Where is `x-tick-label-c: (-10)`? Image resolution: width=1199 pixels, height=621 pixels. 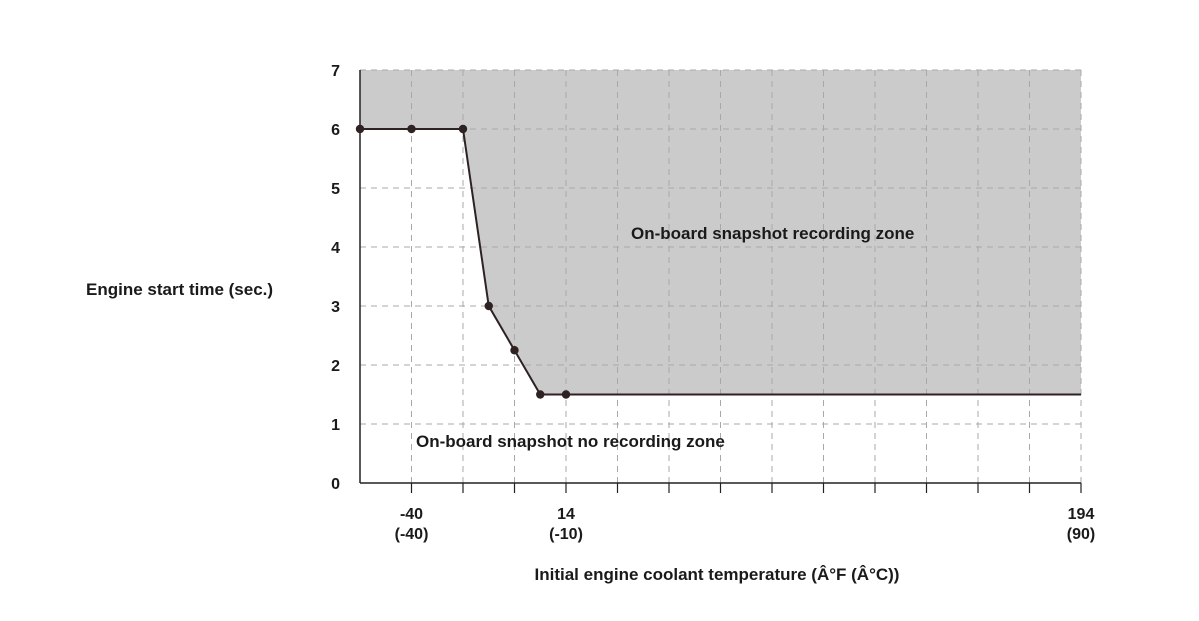 x-tick-label-c: (-10) is located at coordinates (566, 534).